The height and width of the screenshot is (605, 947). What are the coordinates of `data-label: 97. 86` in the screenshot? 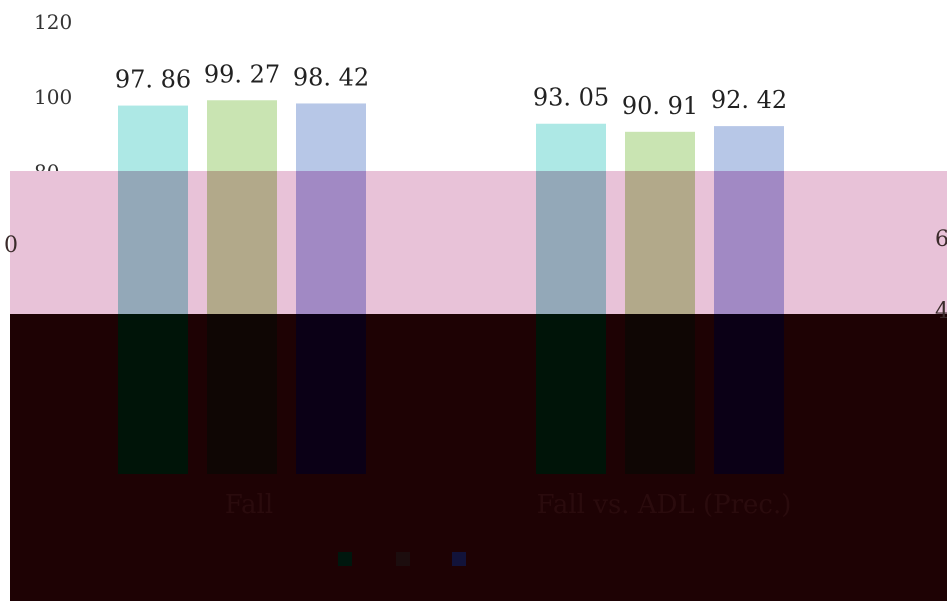 It's located at (153, 80).